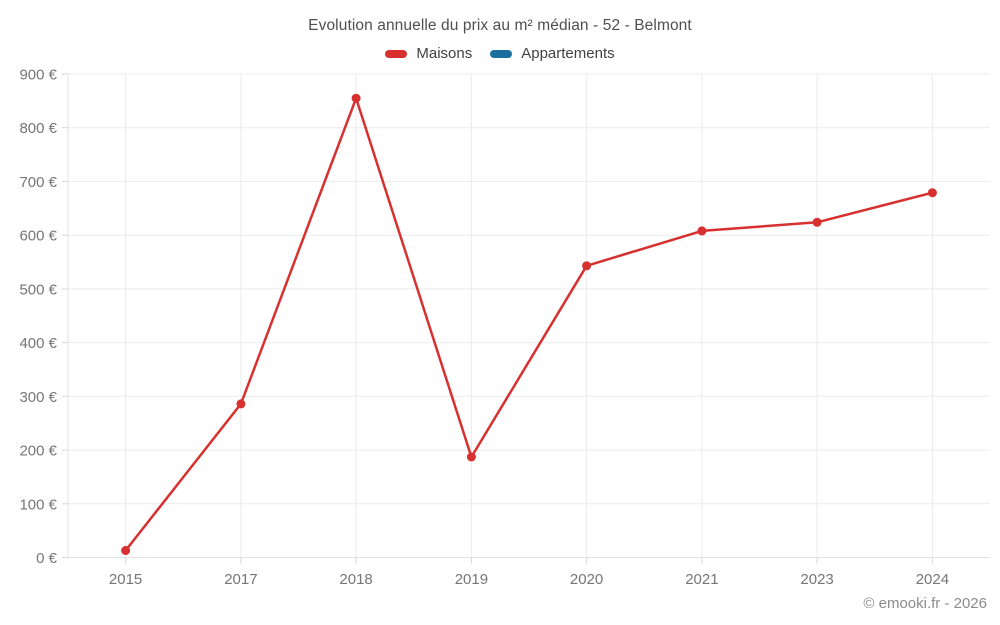 The width and height of the screenshot is (1000, 625). I want to click on svg-text: 0 €, so click(47, 558).